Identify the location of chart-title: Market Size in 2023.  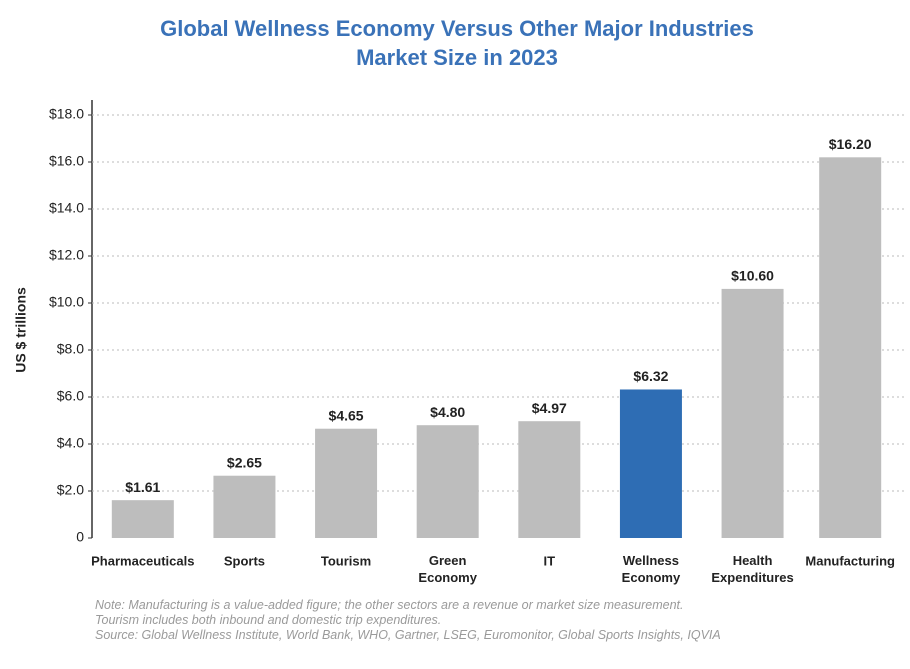
(457, 57).